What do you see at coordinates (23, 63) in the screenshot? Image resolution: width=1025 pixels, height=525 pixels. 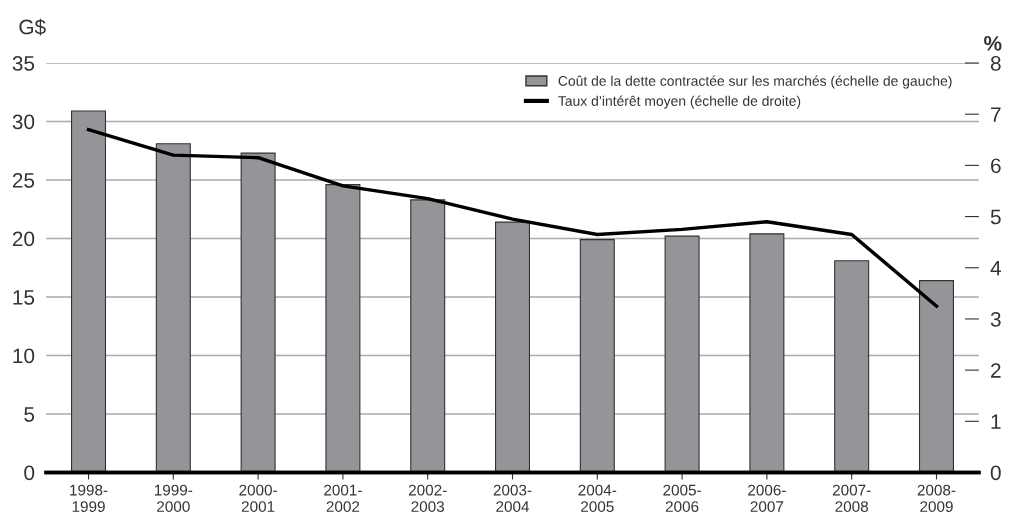 I see `y-tick-label: 35` at bounding box center [23, 63].